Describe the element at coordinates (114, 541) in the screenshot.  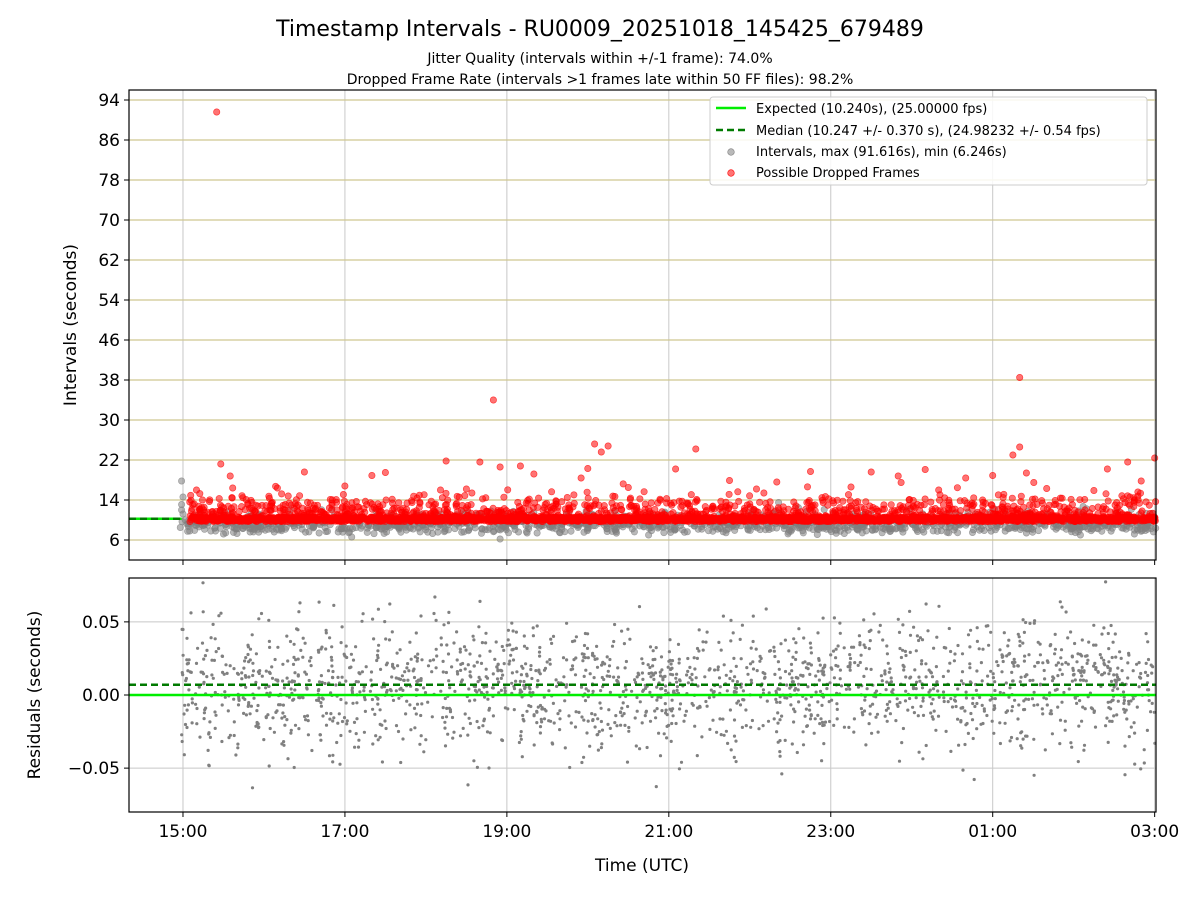
I see `intervals-y-tick-label: 6` at that location.